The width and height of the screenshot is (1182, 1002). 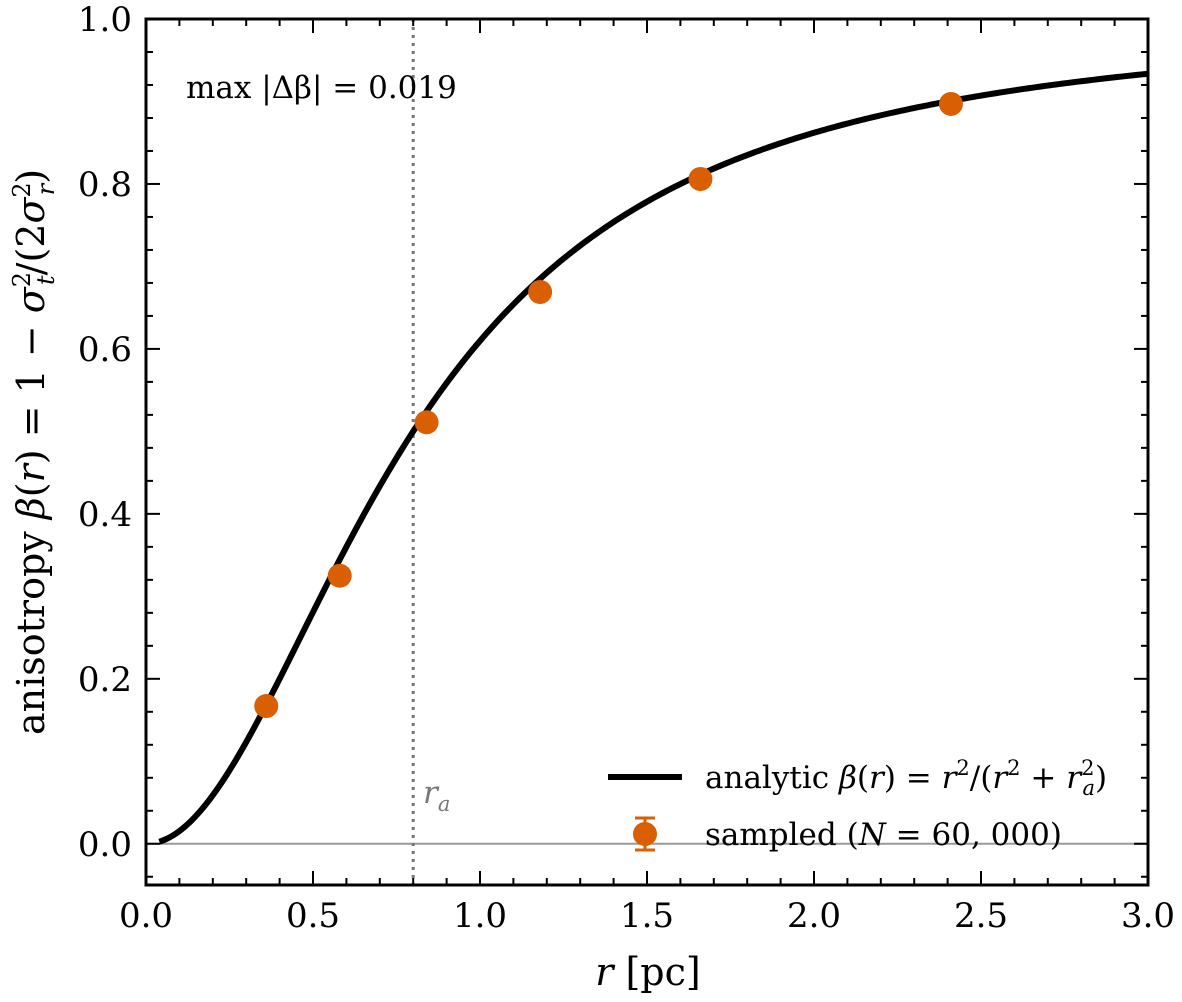 What do you see at coordinates (1148, 916) in the screenshot?
I see `x-tick-label: 3.0` at bounding box center [1148, 916].